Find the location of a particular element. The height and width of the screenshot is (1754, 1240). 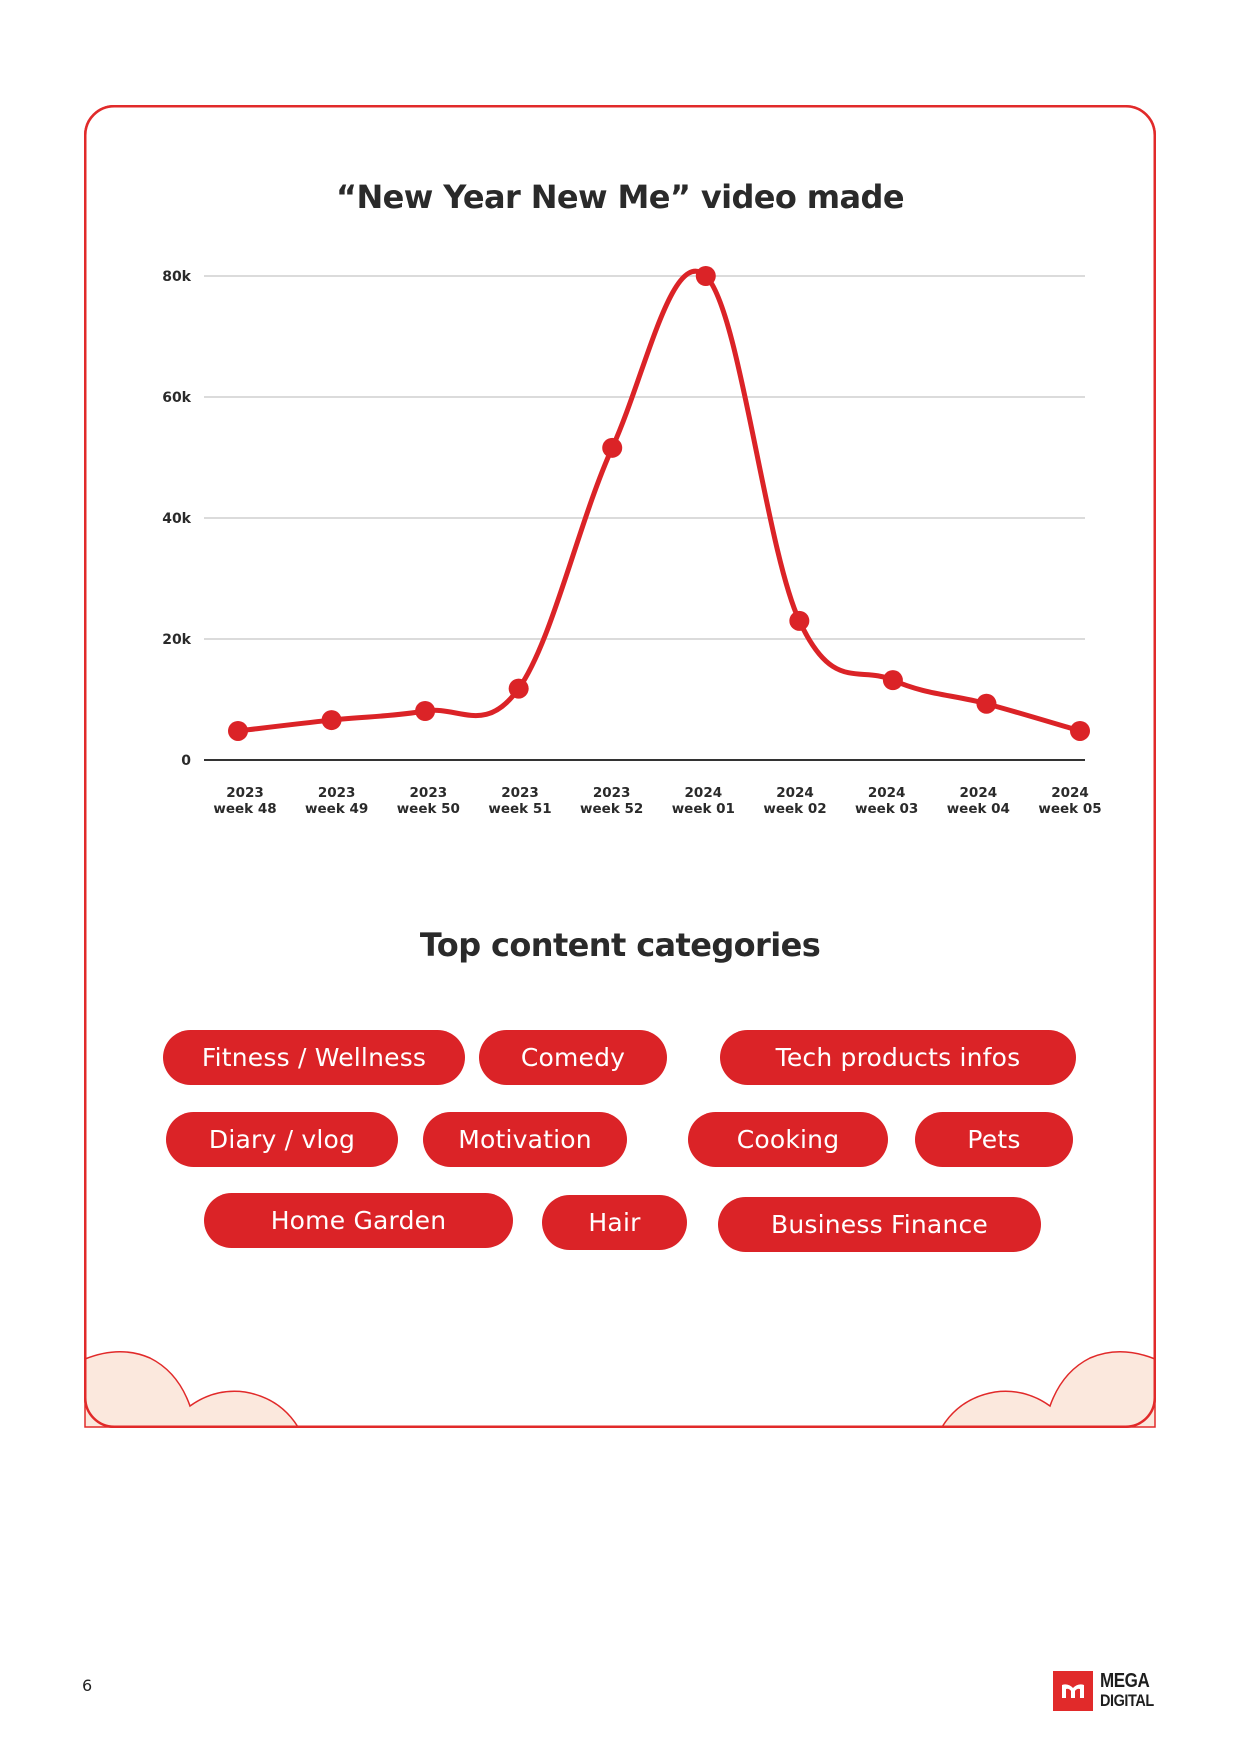

svg-text: week 03 is located at coordinates (886, 809).